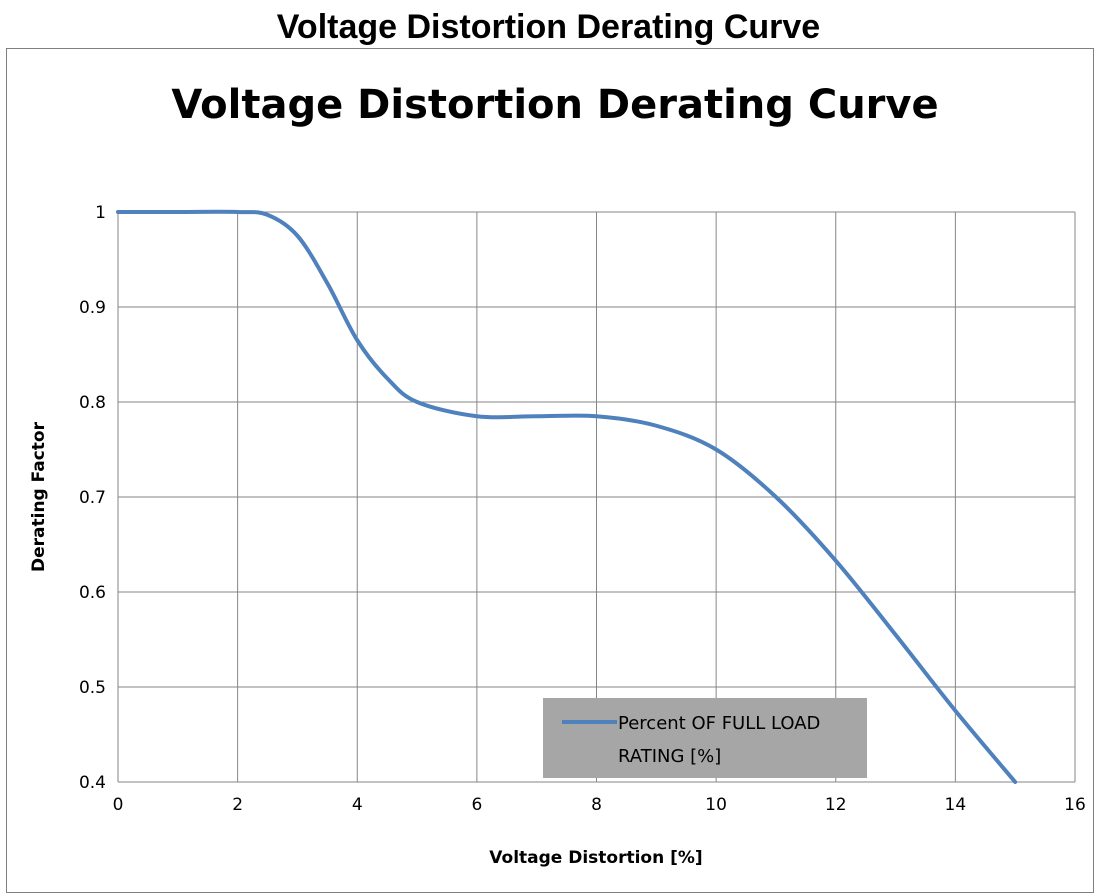  Describe the element at coordinates (39, 496) in the screenshot. I see `y-axis-label: Derating Factor` at that location.